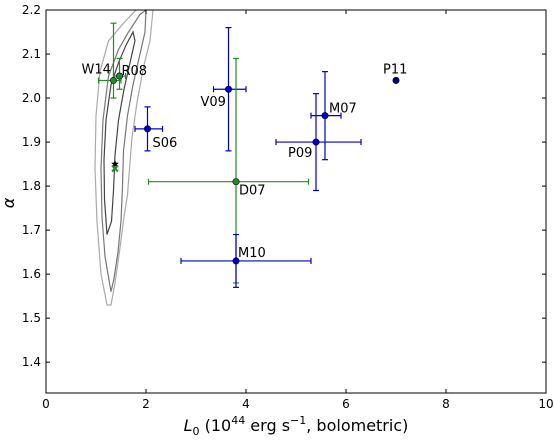 This screenshot has height=440, width=554. I want to click on point-v09, so click(229, 89).